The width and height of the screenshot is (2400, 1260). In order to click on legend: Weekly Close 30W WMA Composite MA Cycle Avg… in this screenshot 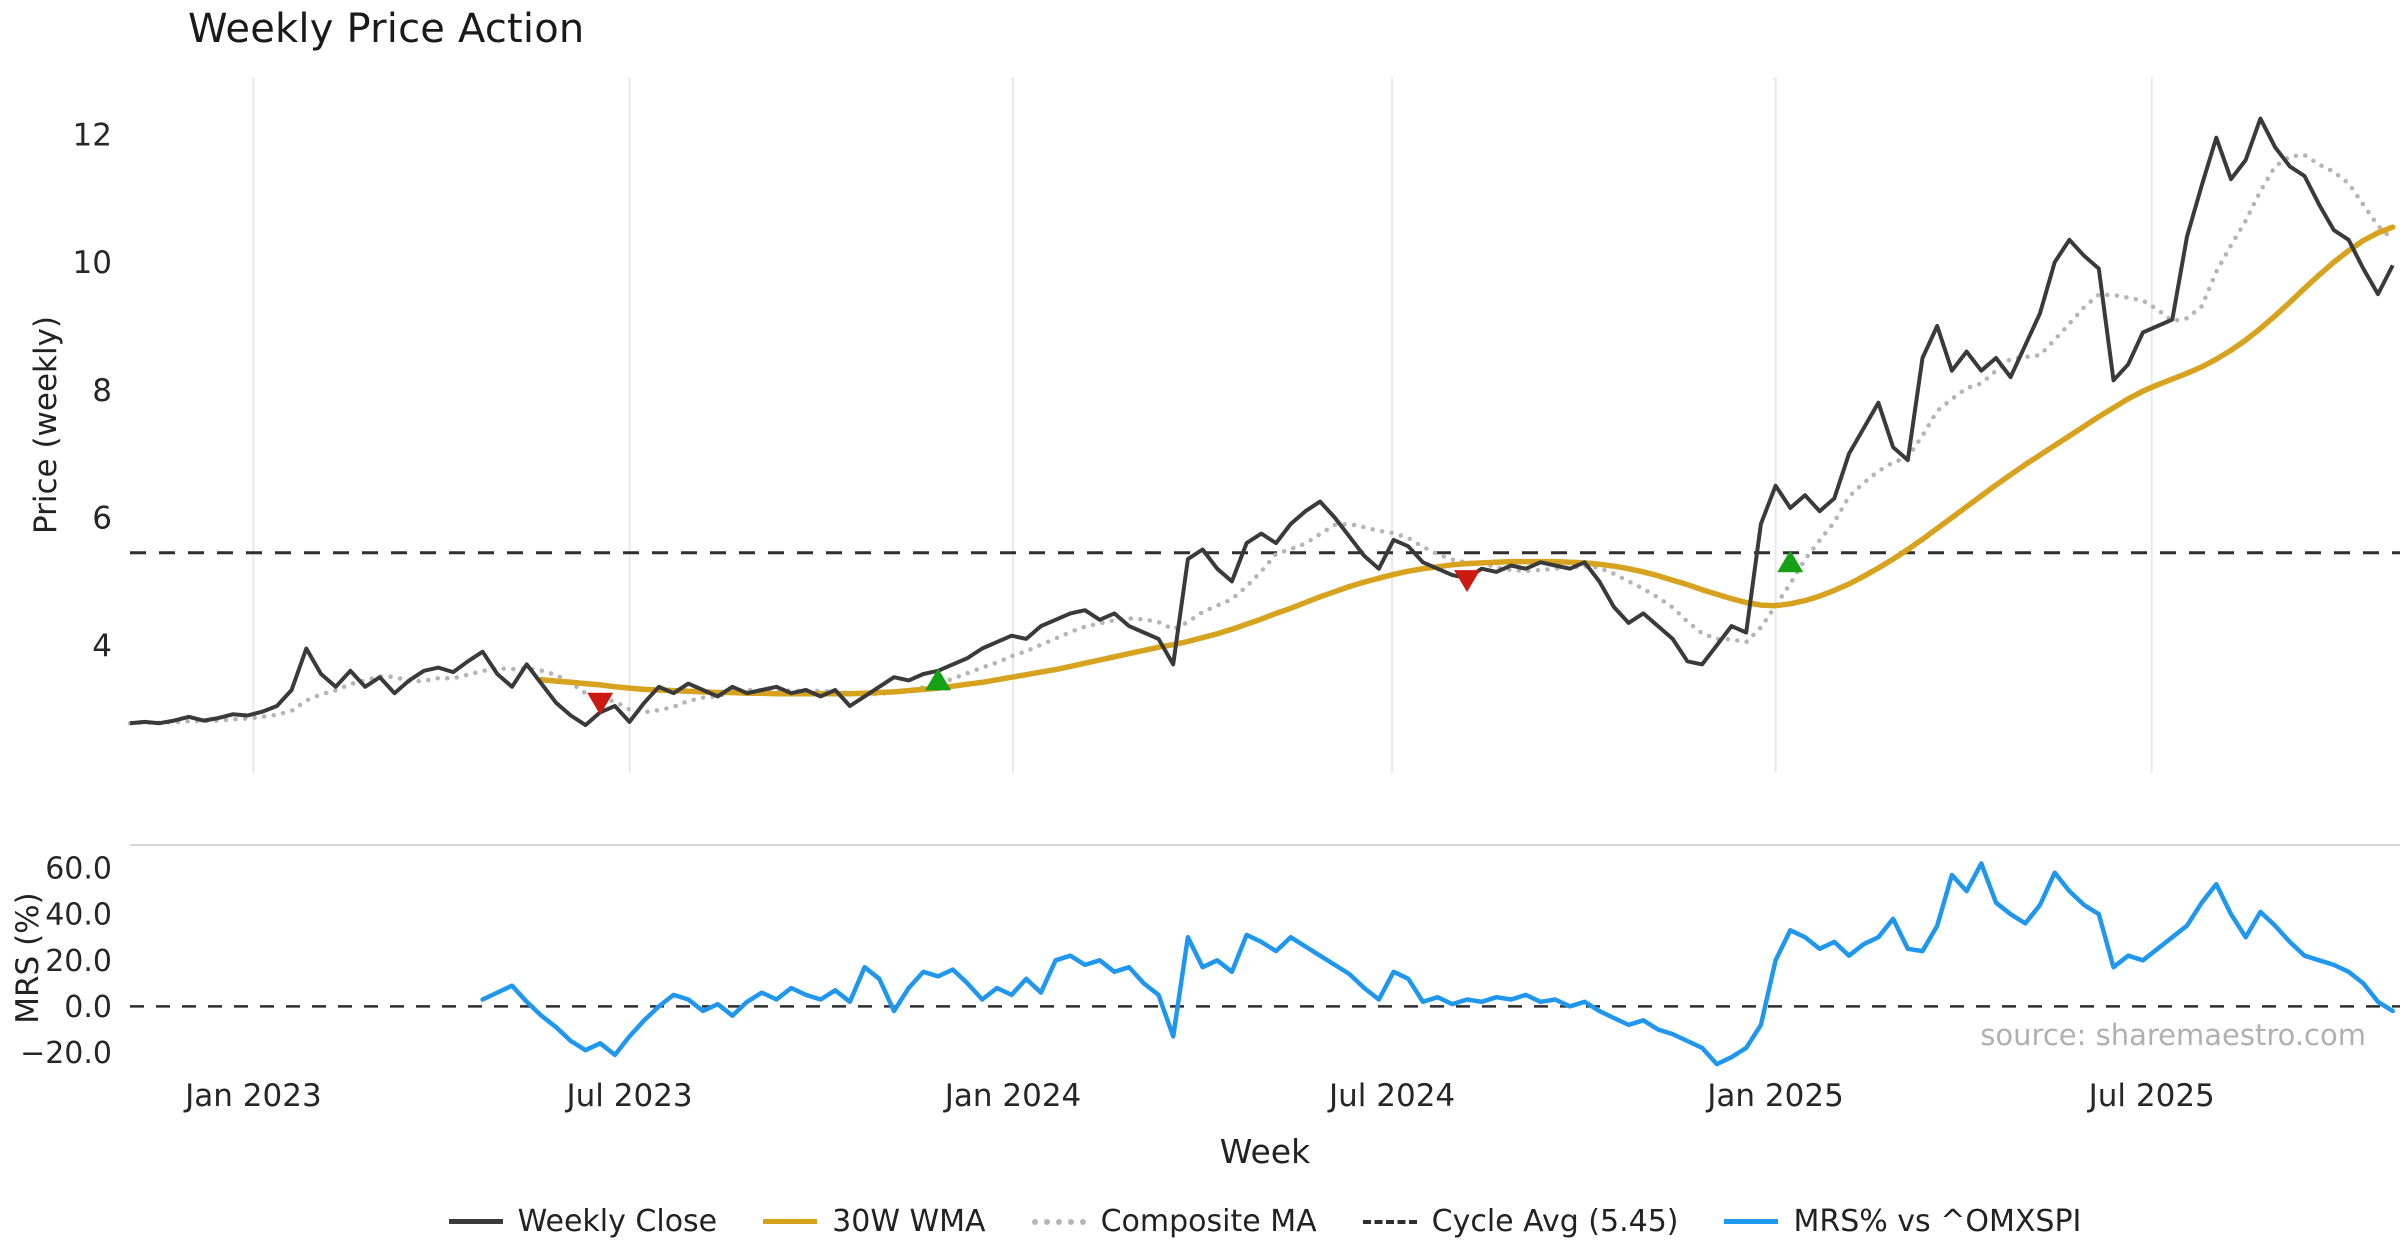, I will do `click(1265, 1221)`.